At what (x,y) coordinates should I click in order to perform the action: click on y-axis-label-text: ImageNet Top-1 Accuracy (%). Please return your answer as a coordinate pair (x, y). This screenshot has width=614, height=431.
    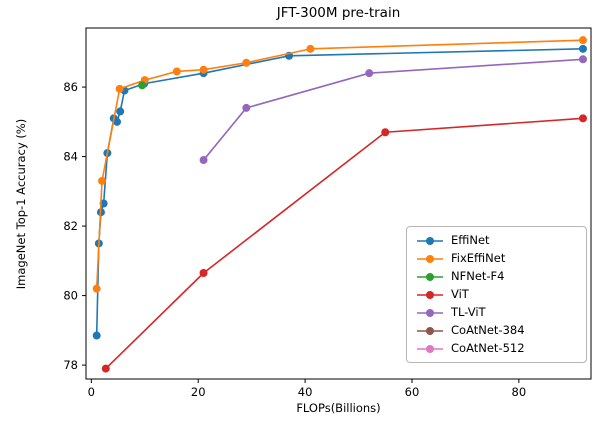
    Looking at the image, I should click on (21, 204).